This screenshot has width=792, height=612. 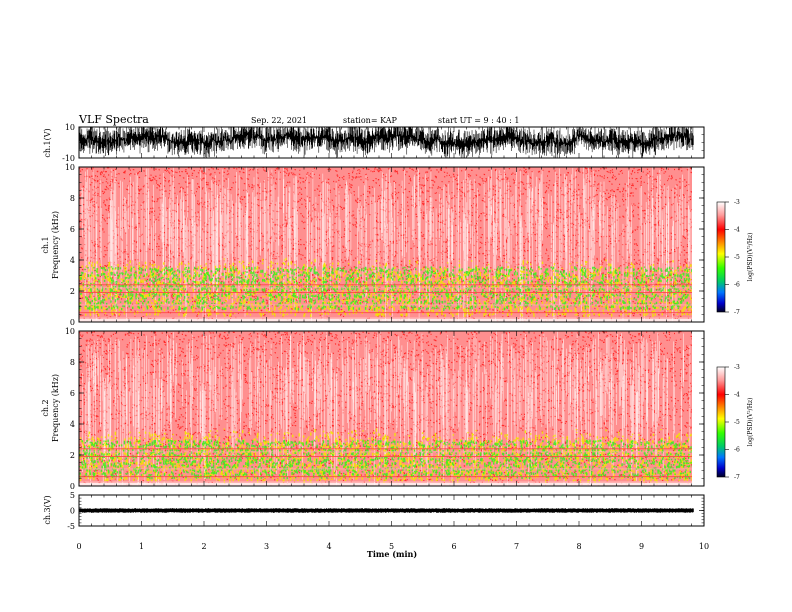 What do you see at coordinates (279, 120) in the screenshot?
I see `date-label: Sep. 22, 2021` at bounding box center [279, 120].